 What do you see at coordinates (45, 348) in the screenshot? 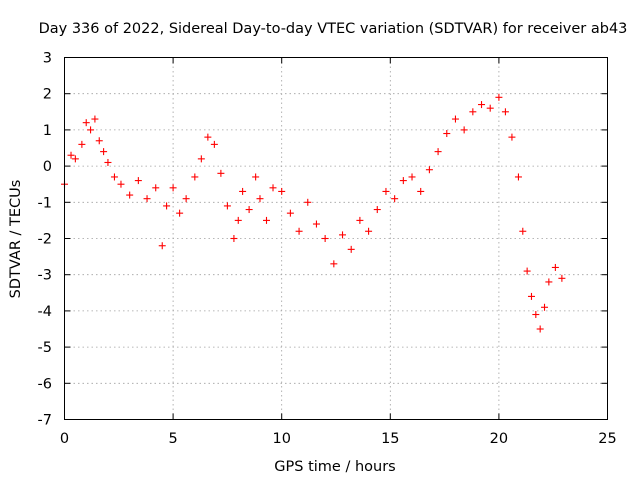
I see `y-tick-label: -5` at bounding box center [45, 348].